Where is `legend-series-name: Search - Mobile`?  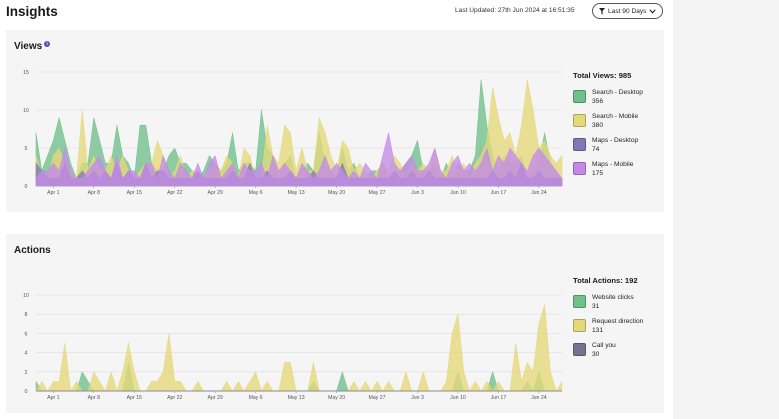
legend-series-name: Search - Mobile is located at coordinates (615, 116).